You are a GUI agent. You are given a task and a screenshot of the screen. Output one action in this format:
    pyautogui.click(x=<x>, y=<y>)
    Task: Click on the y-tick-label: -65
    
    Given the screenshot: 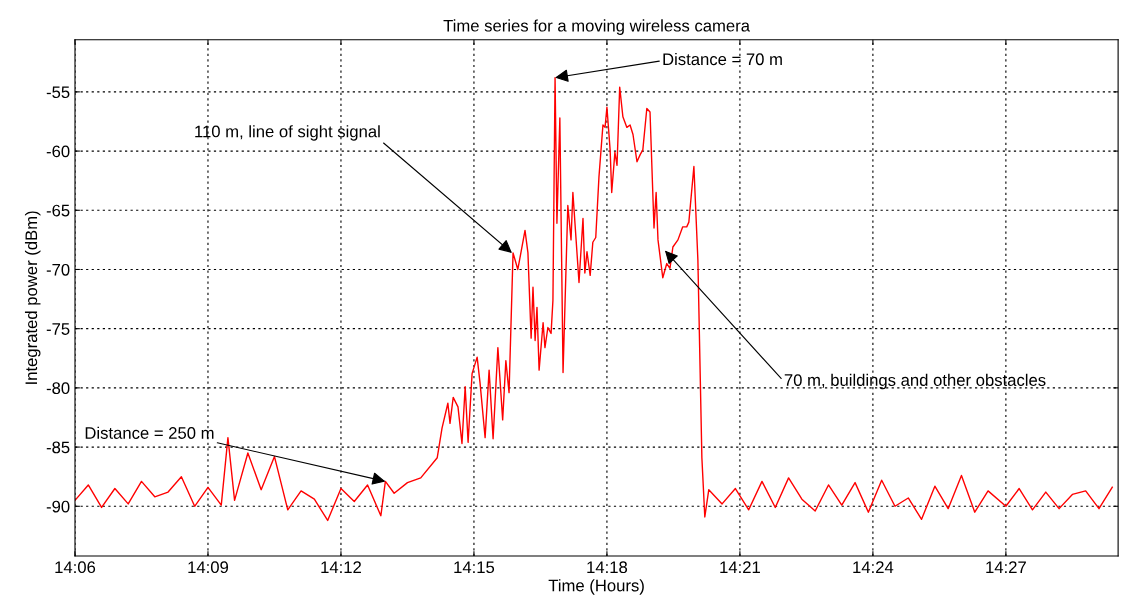 What is the action you would take?
    pyautogui.click(x=58, y=210)
    